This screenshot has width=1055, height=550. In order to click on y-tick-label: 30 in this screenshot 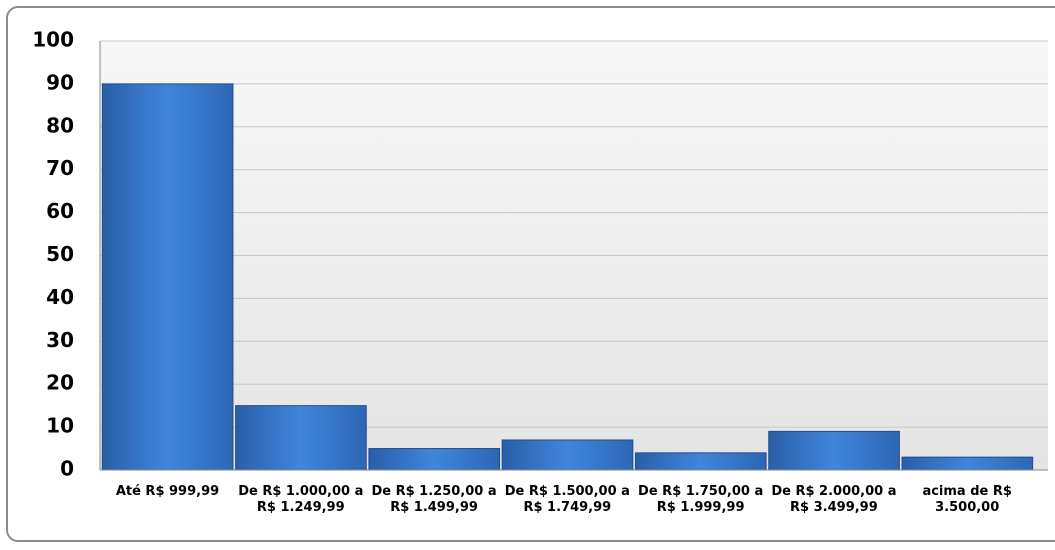, I will do `click(60, 340)`.